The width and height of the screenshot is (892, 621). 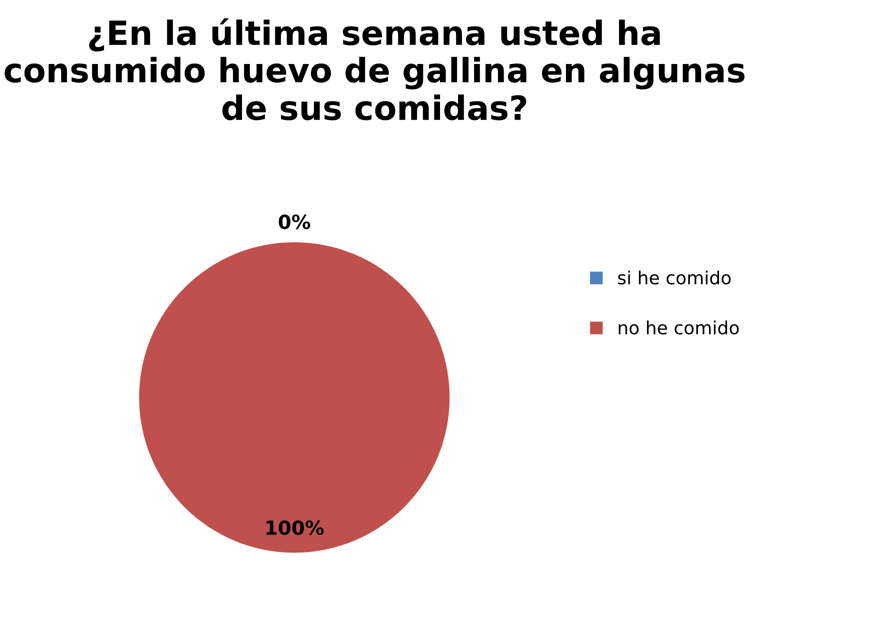 I want to click on legend-label: no he comido, so click(x=678, y=327).